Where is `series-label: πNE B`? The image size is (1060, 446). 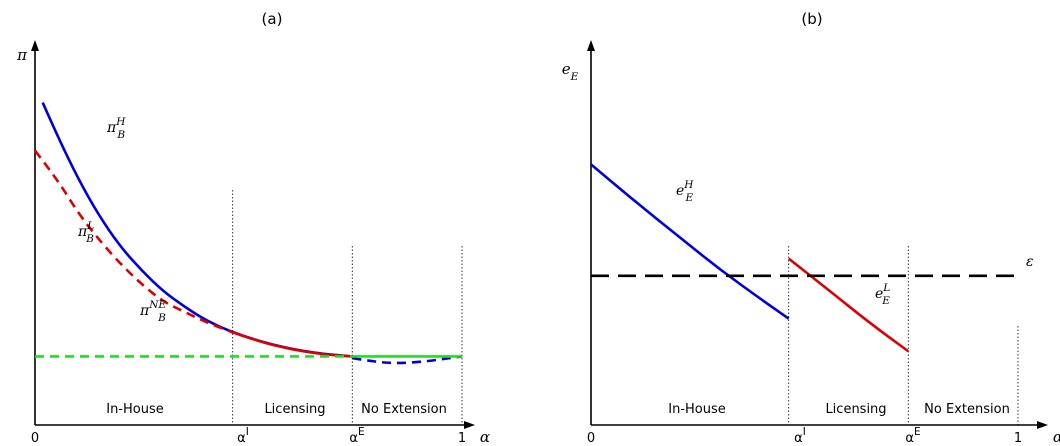 series-label: πNE B is located at coordinates (152, 311).